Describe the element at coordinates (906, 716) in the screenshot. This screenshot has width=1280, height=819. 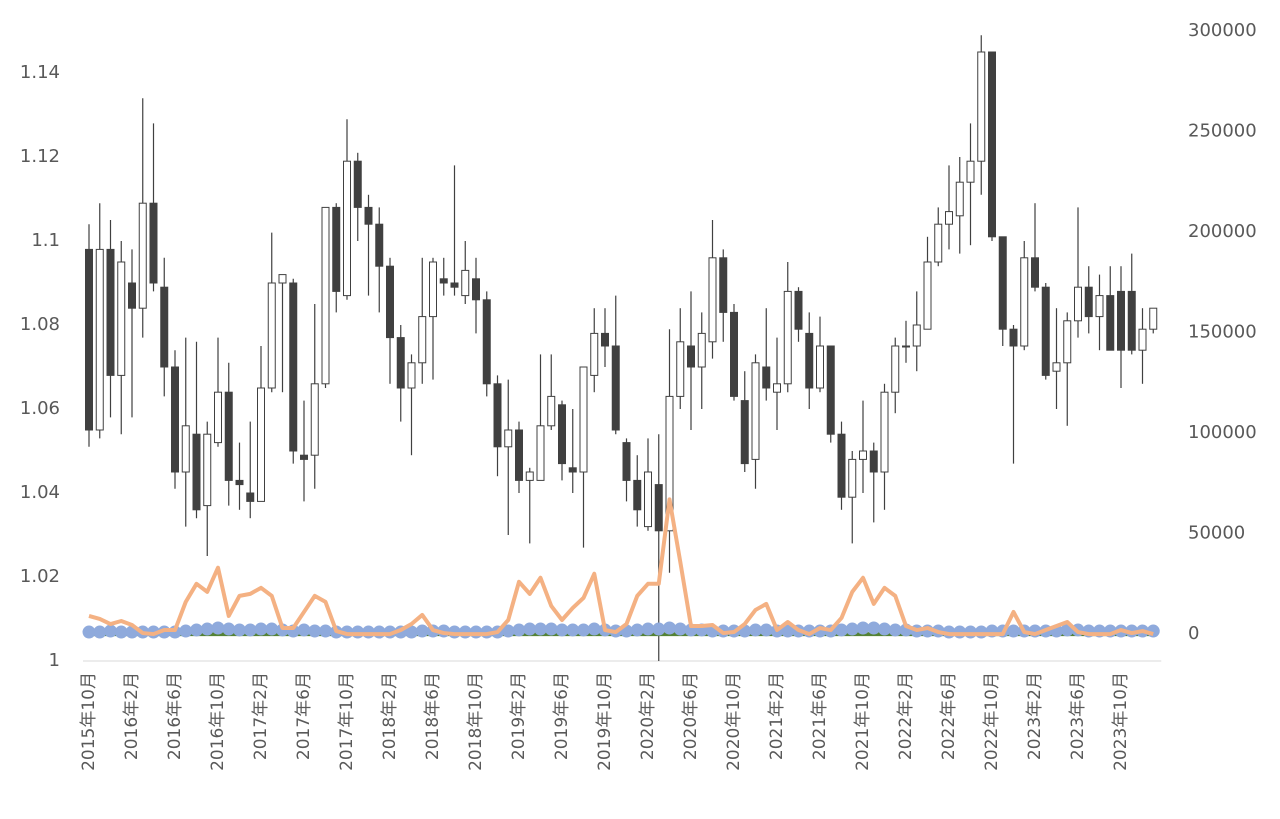
I see `x-tick-label: 2022年2月` at that location.